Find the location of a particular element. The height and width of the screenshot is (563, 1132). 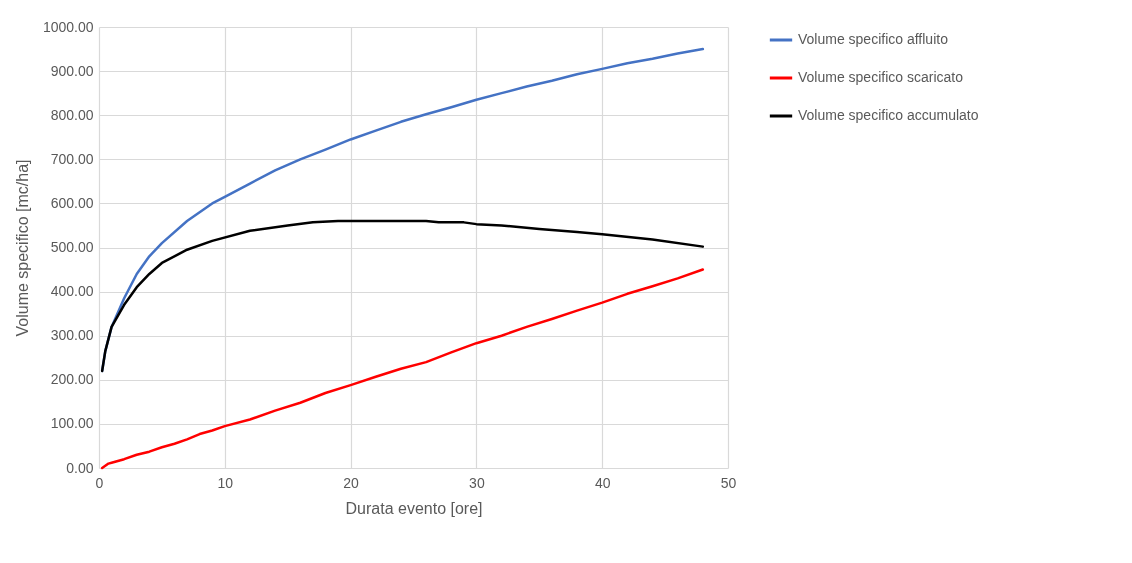

x-axis-title: Durata evento [ore] is located at coordinates (414, 508).